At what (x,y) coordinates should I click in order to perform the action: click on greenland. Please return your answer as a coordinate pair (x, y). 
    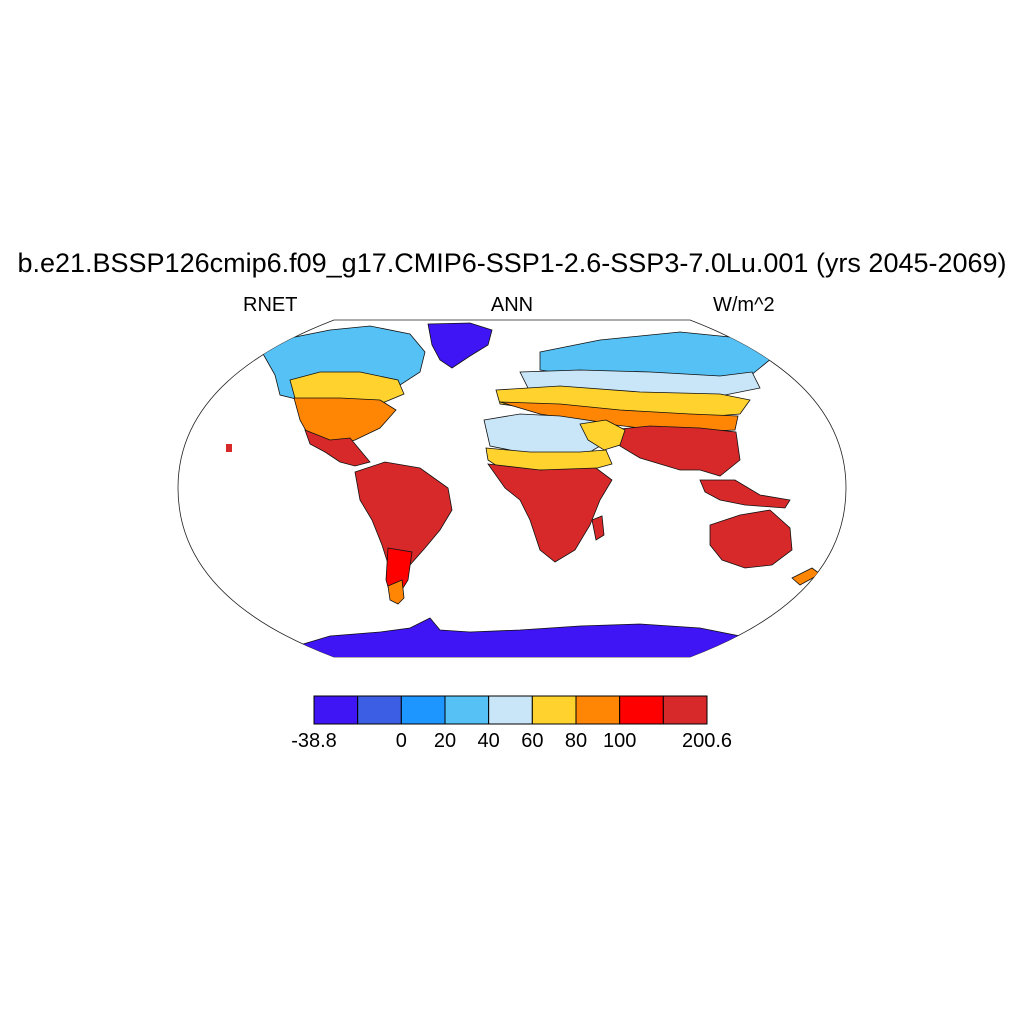
    Looking at the image, I should click on (460, 345).